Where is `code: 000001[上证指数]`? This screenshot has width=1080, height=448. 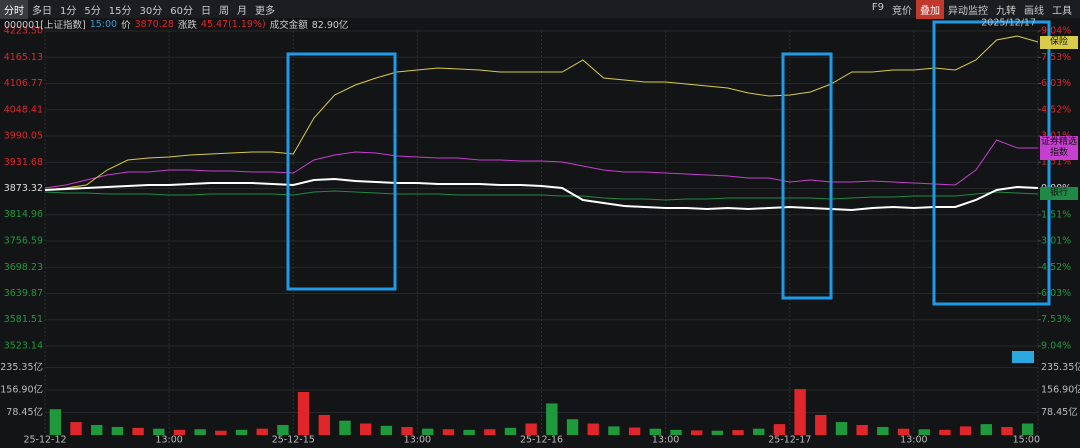
code: 000001[上证指数] is located at coordinates (45, 25).